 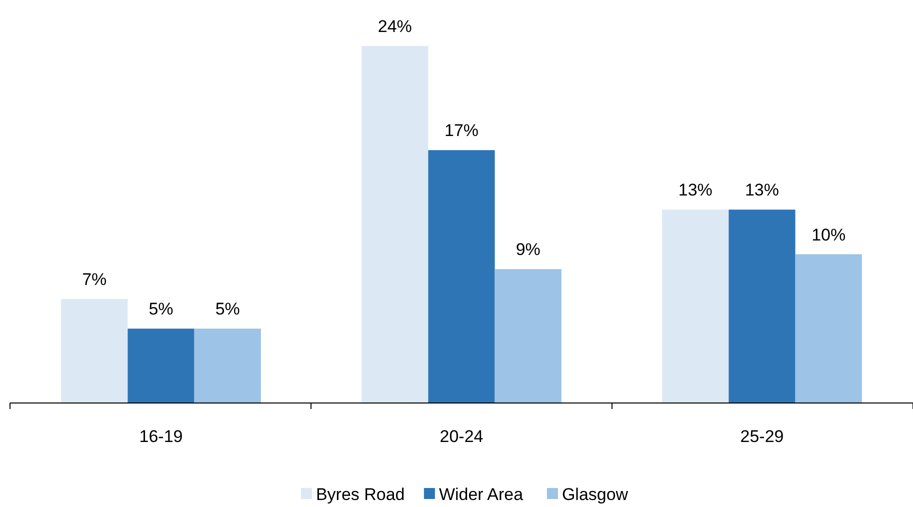 I want to click on legend-label: Byres Road, so click(x=360, y=494).